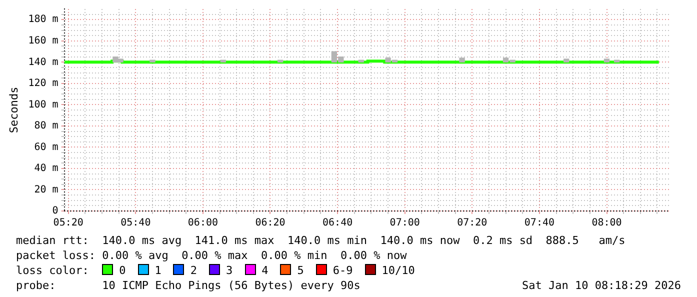 This screenshot has width=697, height=297. I want to click on x-tick-label: 07:20, so click(472, 223).